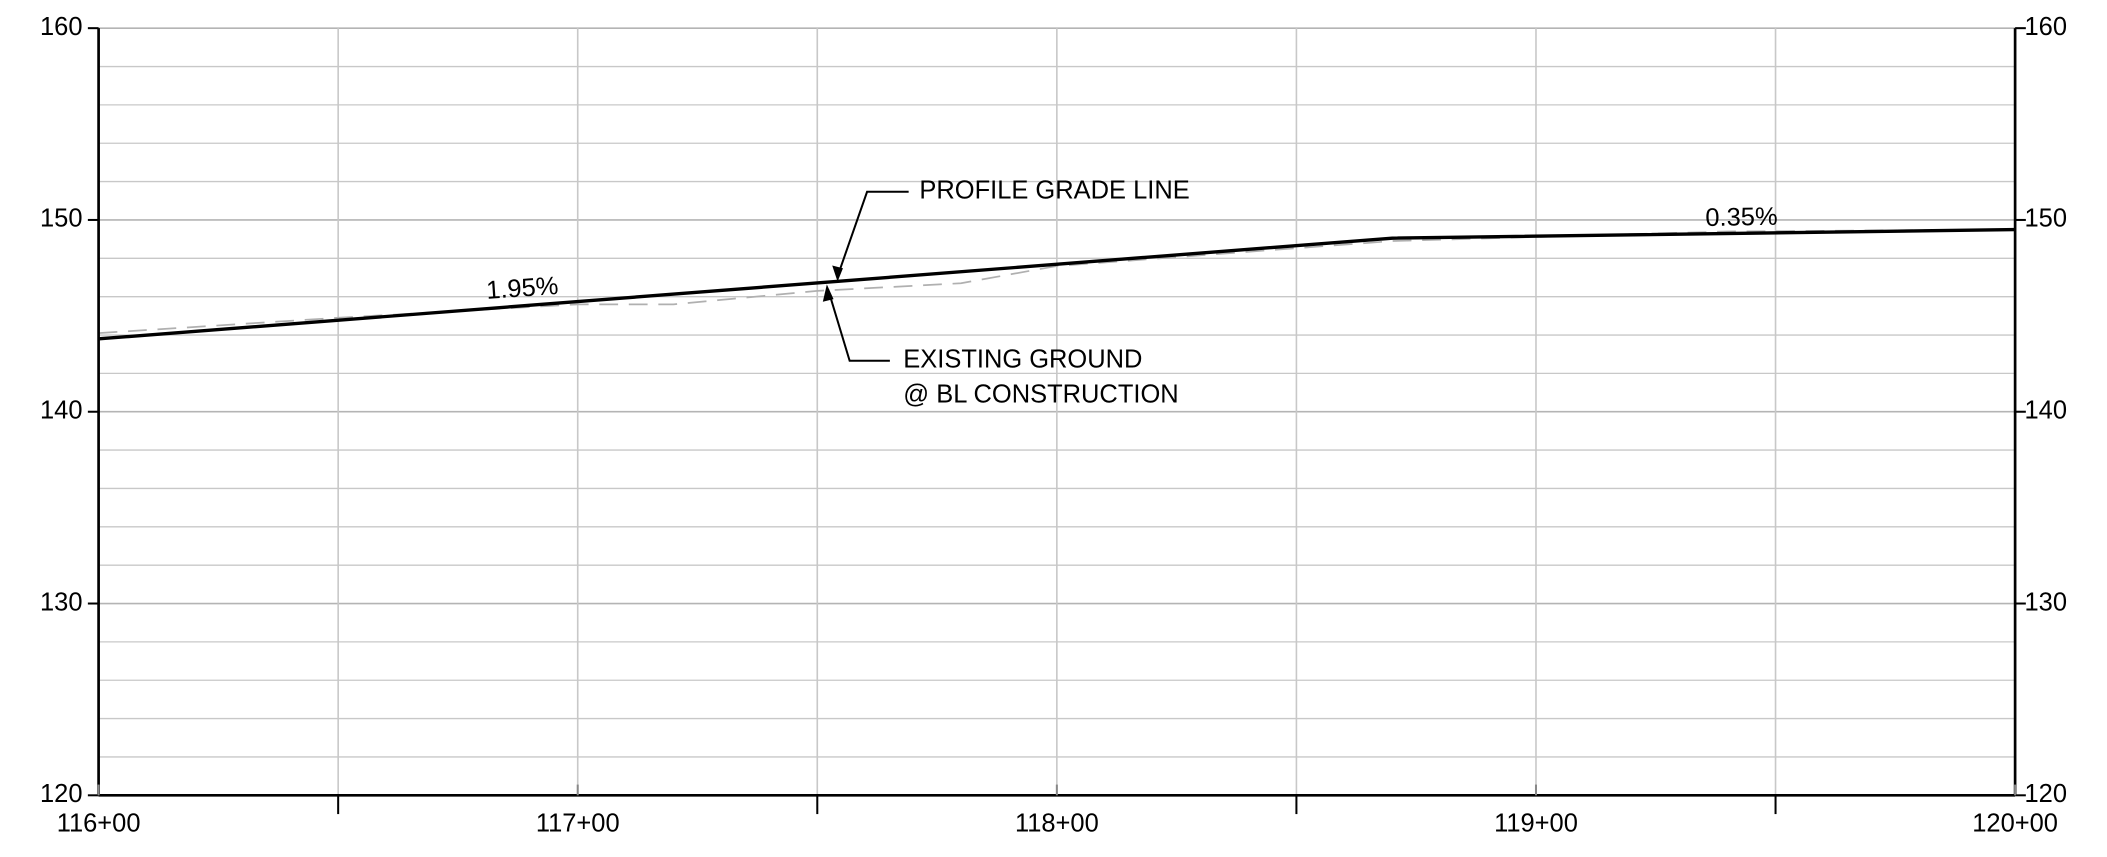 This screenshot has height=857, width=2107. I want to click on y2-tick-label: 130, so click(2045, 602).